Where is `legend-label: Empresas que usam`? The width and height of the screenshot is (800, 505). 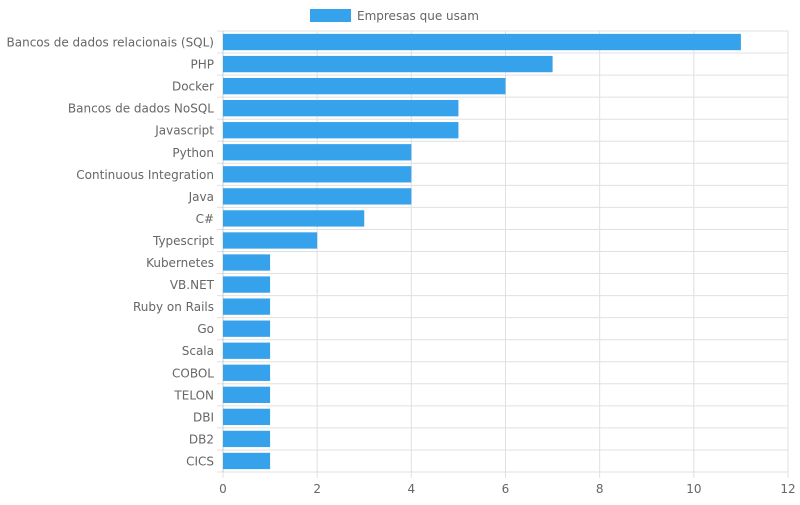
legend-label: Empresas que usam is located at coordinates (418, 16).